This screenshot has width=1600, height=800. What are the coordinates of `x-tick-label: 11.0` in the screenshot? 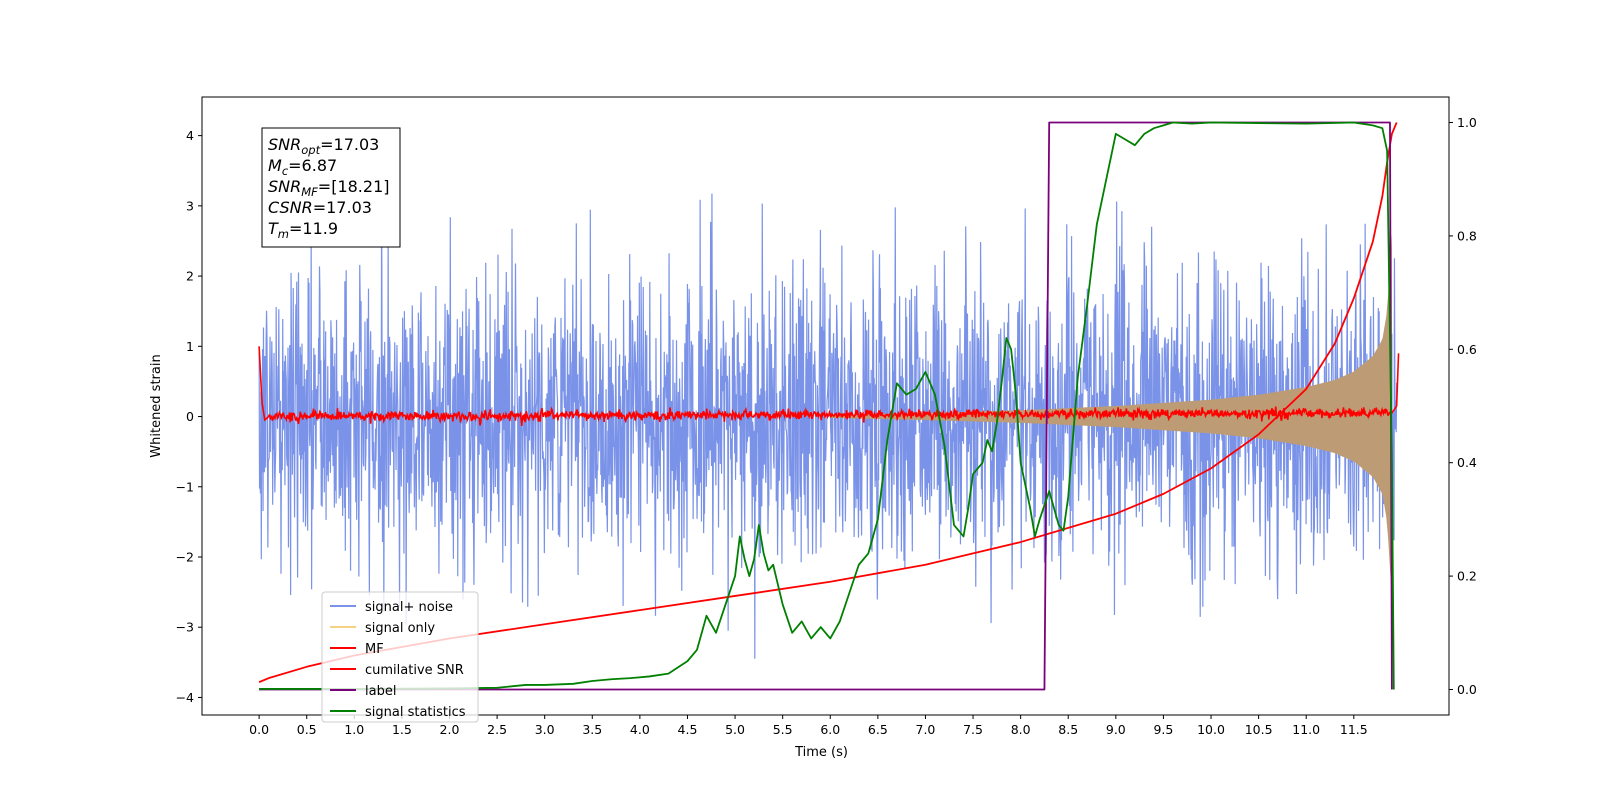 It's located at (1306, 729).